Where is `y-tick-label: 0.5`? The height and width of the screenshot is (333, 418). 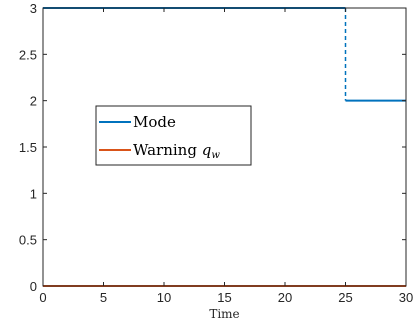
y-tick-label: 0.5 is located at coordinates (28, 240).